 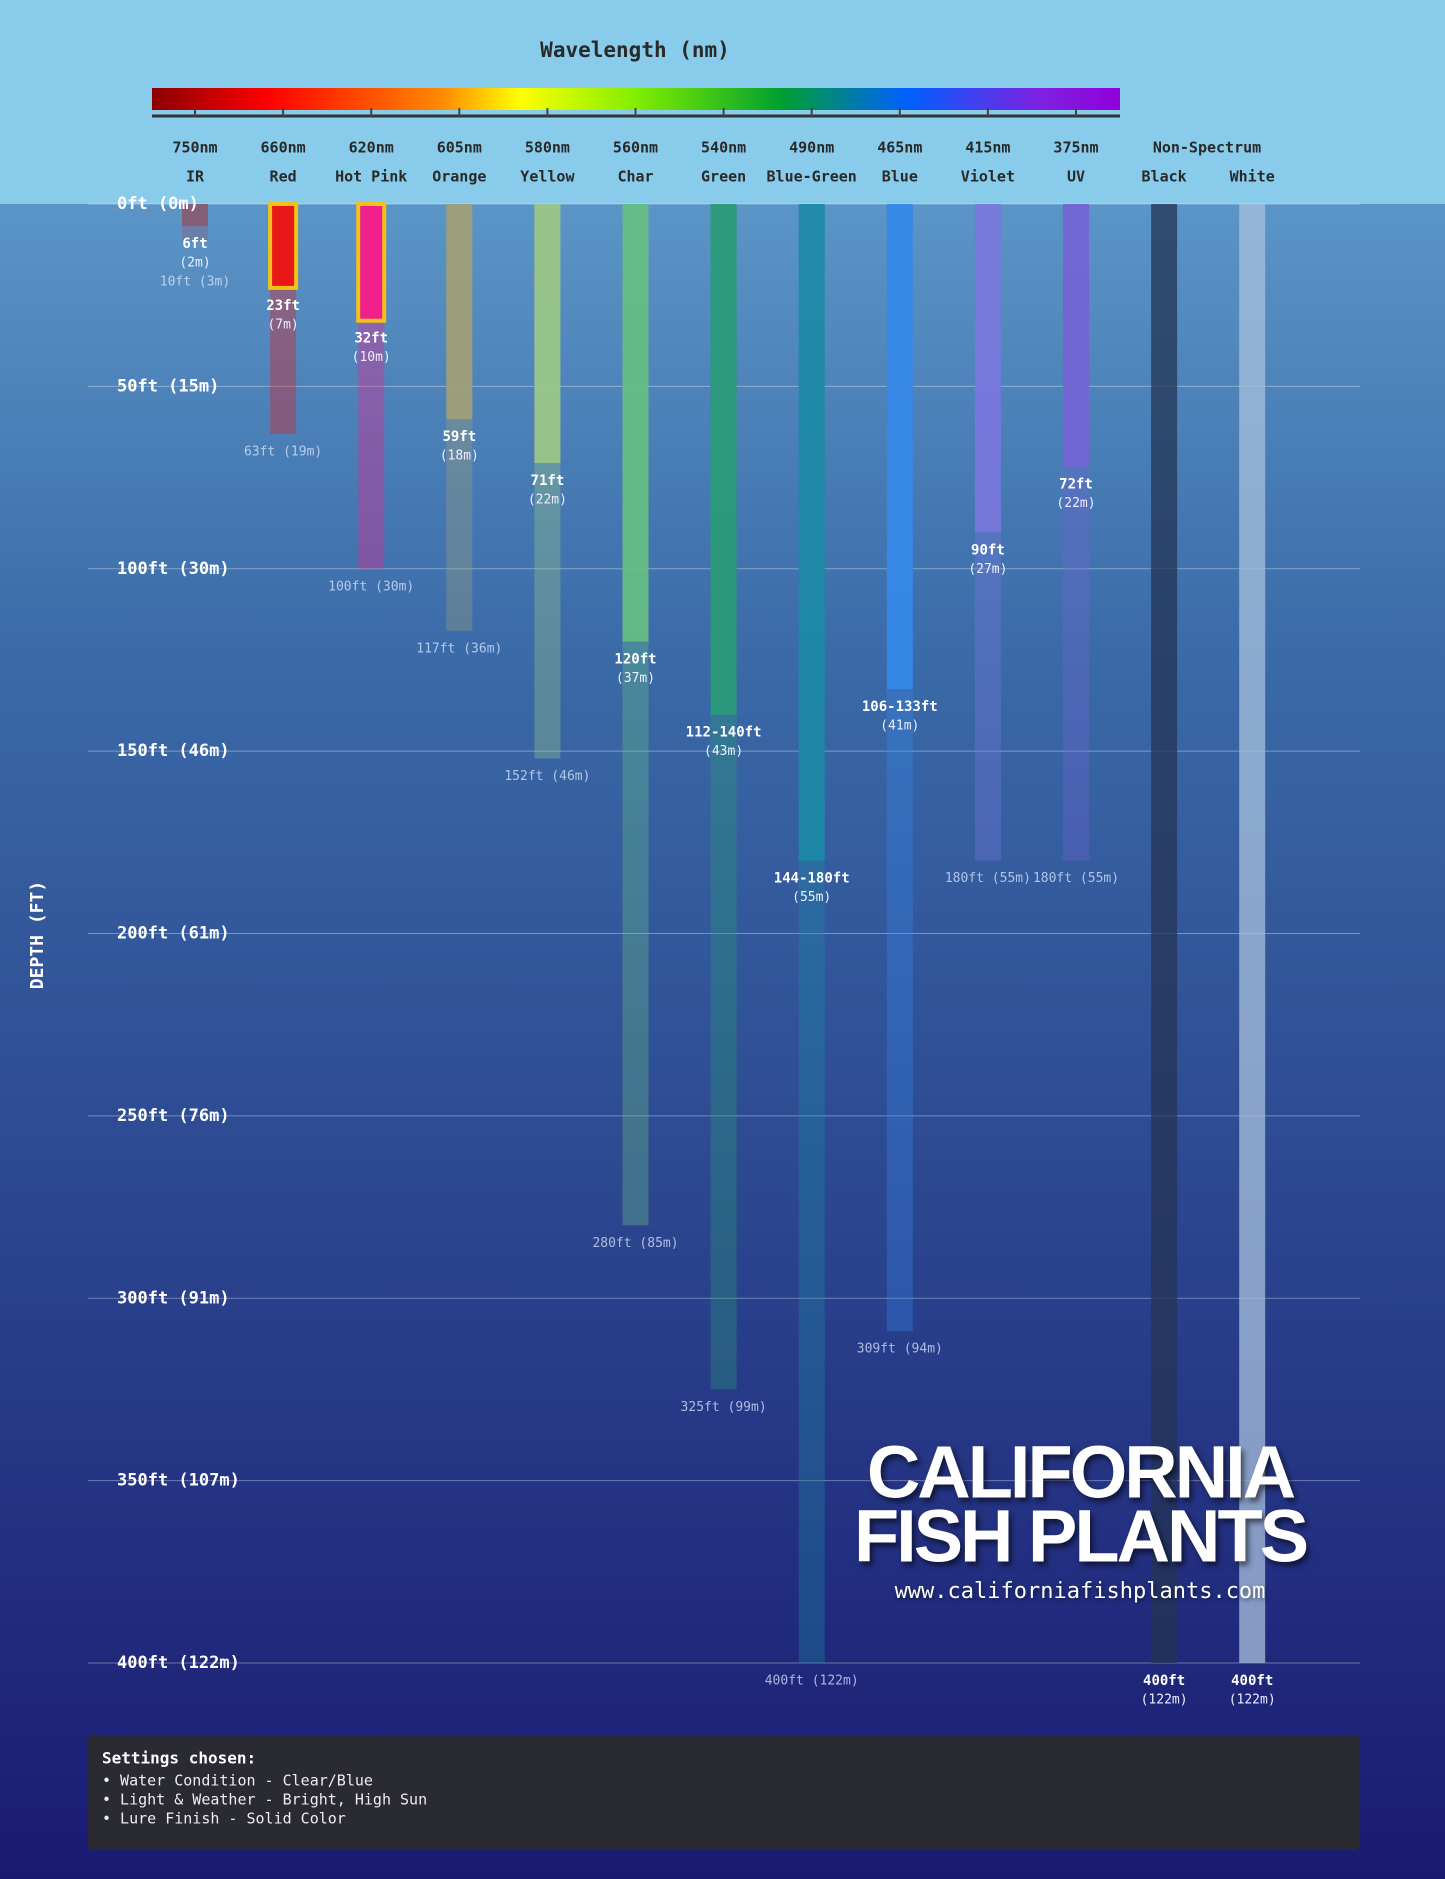 I want to click on logo-line: FISH PLANTS, so click(x=1080, y=1536).